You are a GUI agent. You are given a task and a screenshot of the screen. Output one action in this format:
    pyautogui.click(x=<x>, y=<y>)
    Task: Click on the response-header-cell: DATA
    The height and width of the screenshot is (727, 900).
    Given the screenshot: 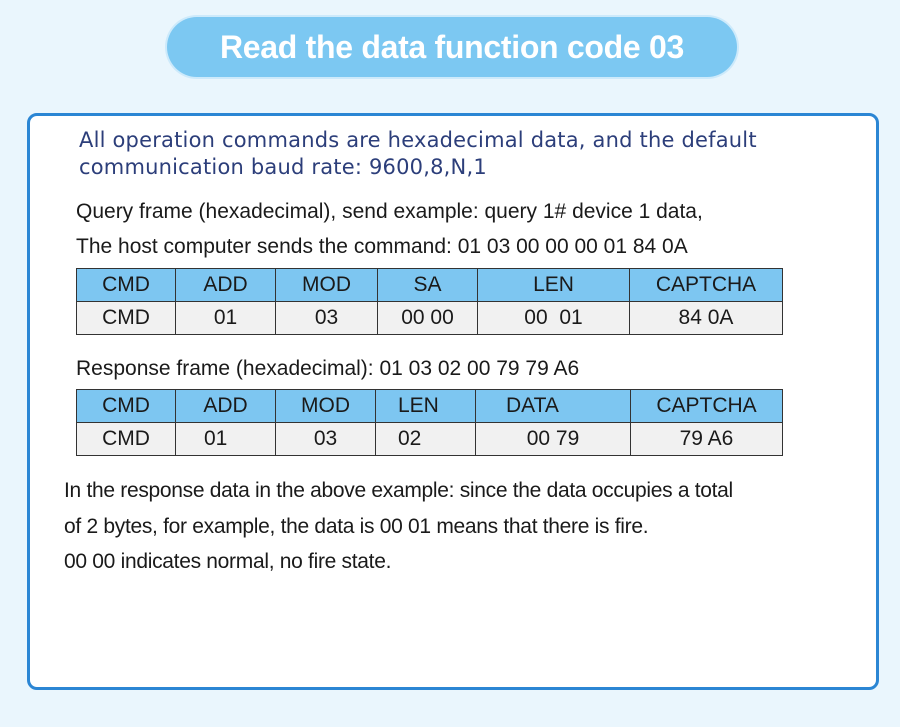 What is the action you would take?
    pyautogui.click(x=553, y=406)
    